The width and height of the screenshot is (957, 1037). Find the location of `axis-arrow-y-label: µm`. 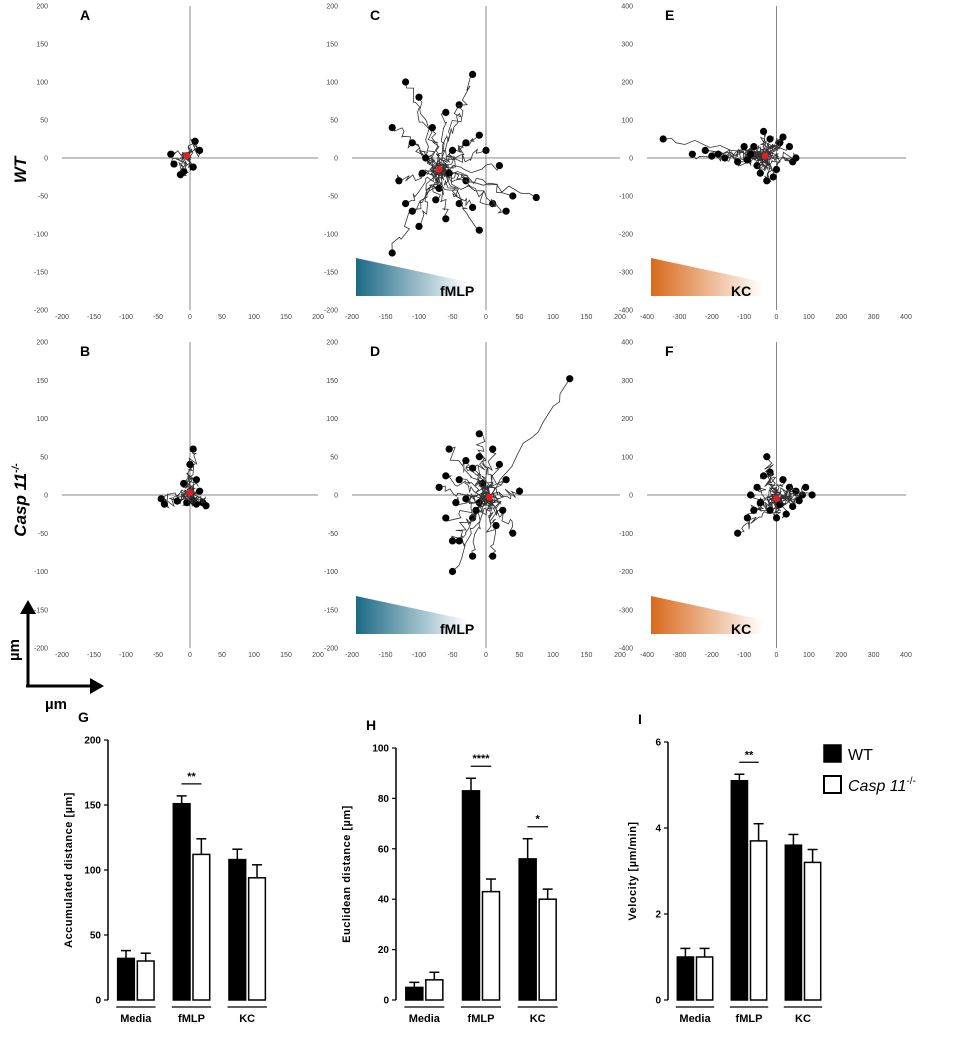

axis-arrow-y-label: µm is located at coordinates (14, 650).